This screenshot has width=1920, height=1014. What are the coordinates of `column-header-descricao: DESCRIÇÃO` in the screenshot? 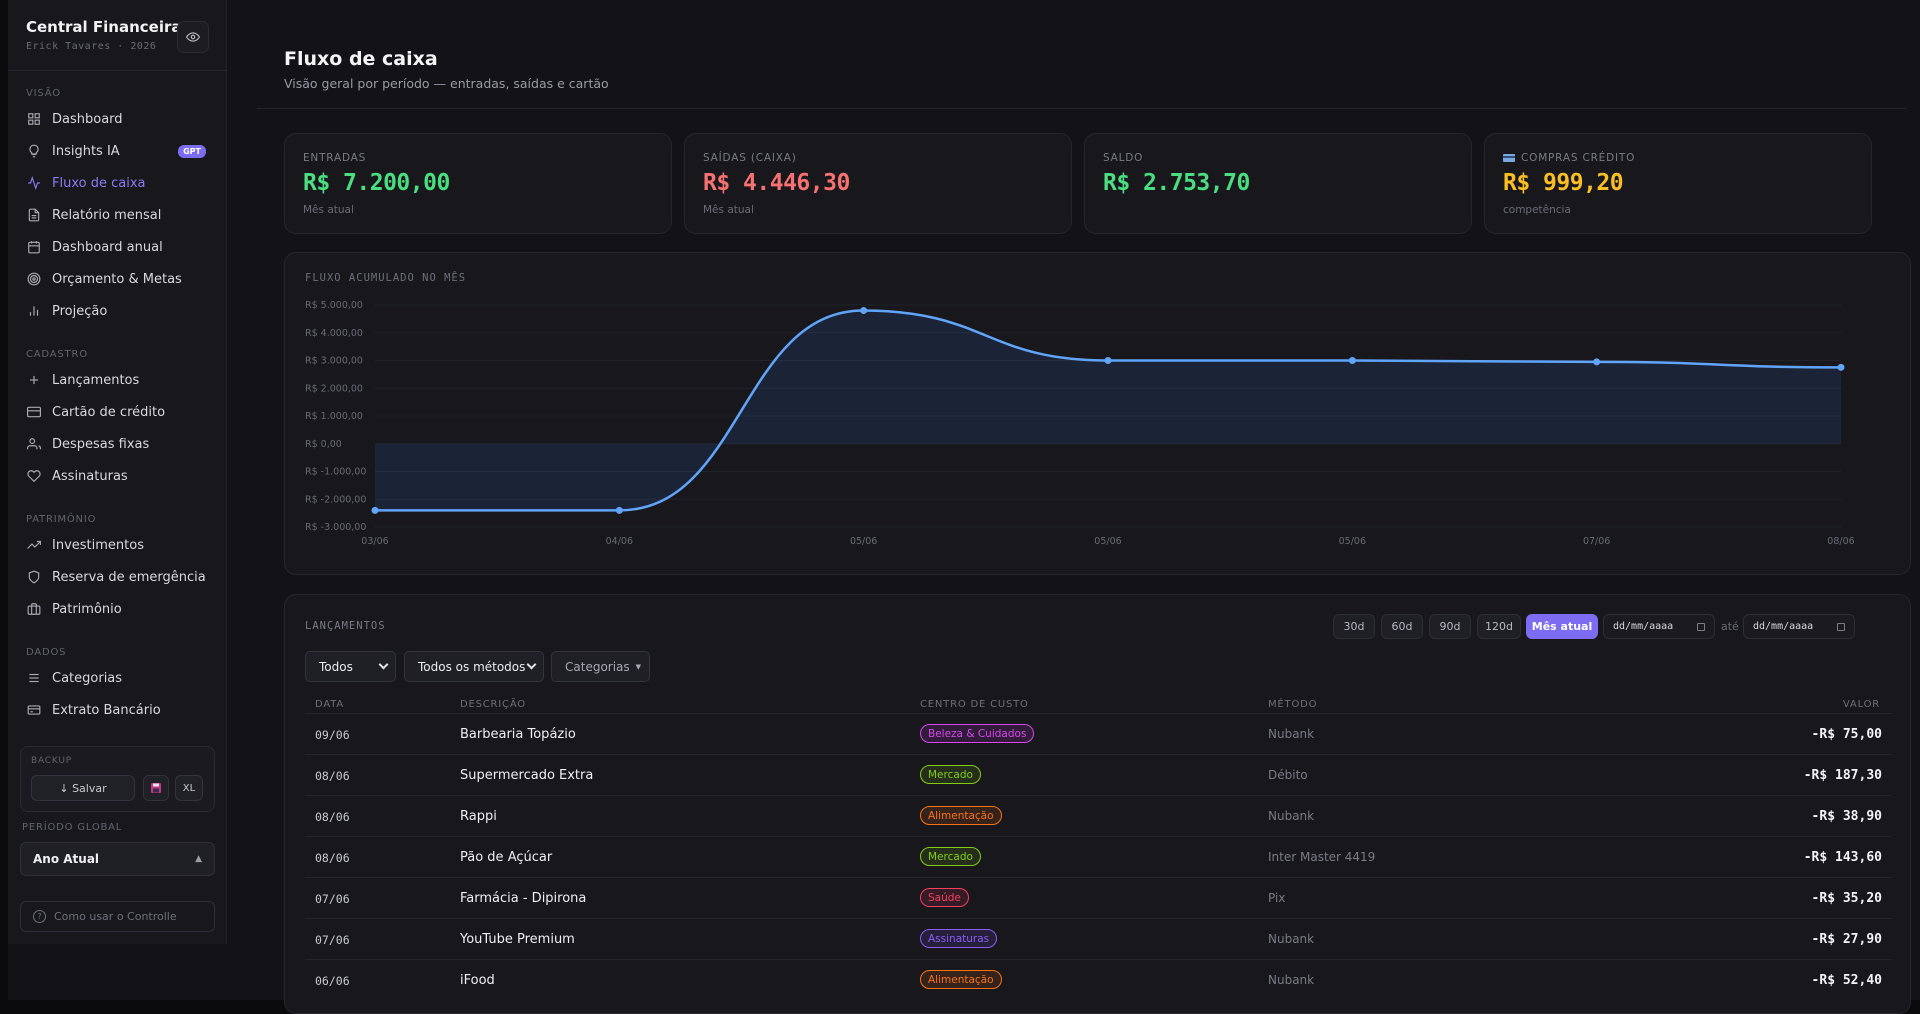 It's located at (493, 704).